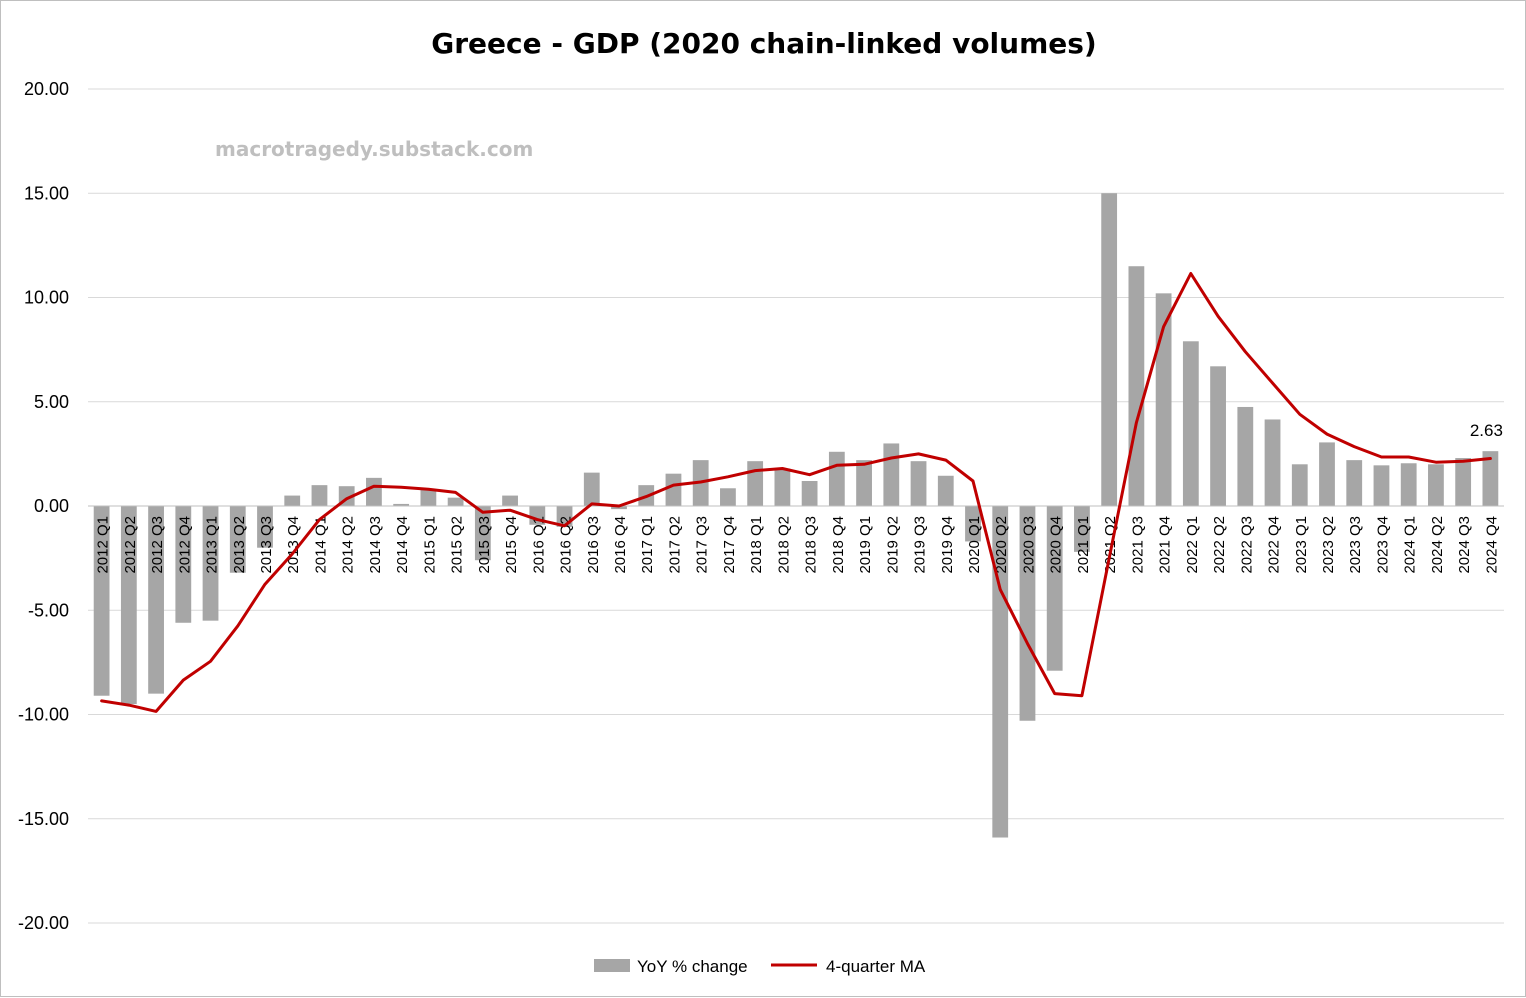 The width and height of the screenshot is (1526, 998). Describe the element at coordinates (457, 545) in the screenshot. I see `x-tick-label: 2015 Q2` at that location.